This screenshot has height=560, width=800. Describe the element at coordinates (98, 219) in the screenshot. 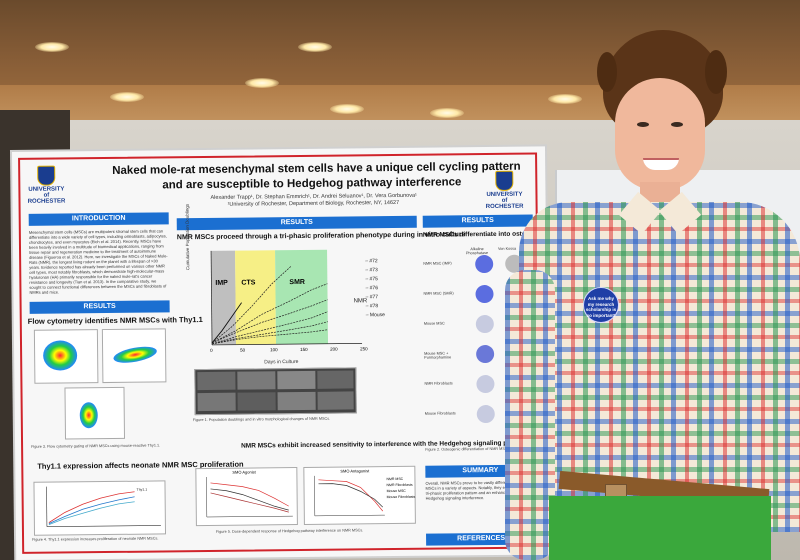

I see `intro-header: INTRODUCTION` at that location.